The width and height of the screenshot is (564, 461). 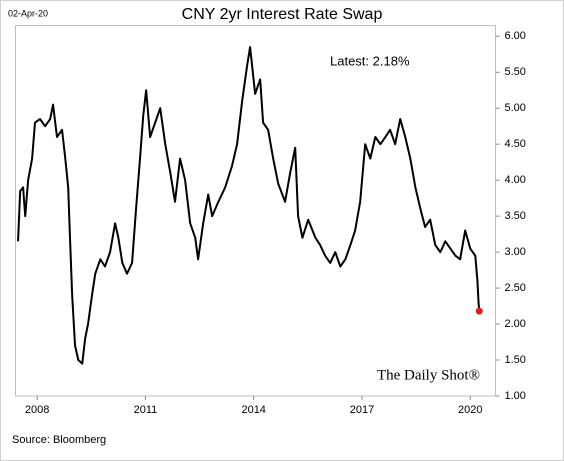 What do you see at coordinates (479, 311) in the screenshot?
I see `latest-marker` at bounding box center [479, 311].